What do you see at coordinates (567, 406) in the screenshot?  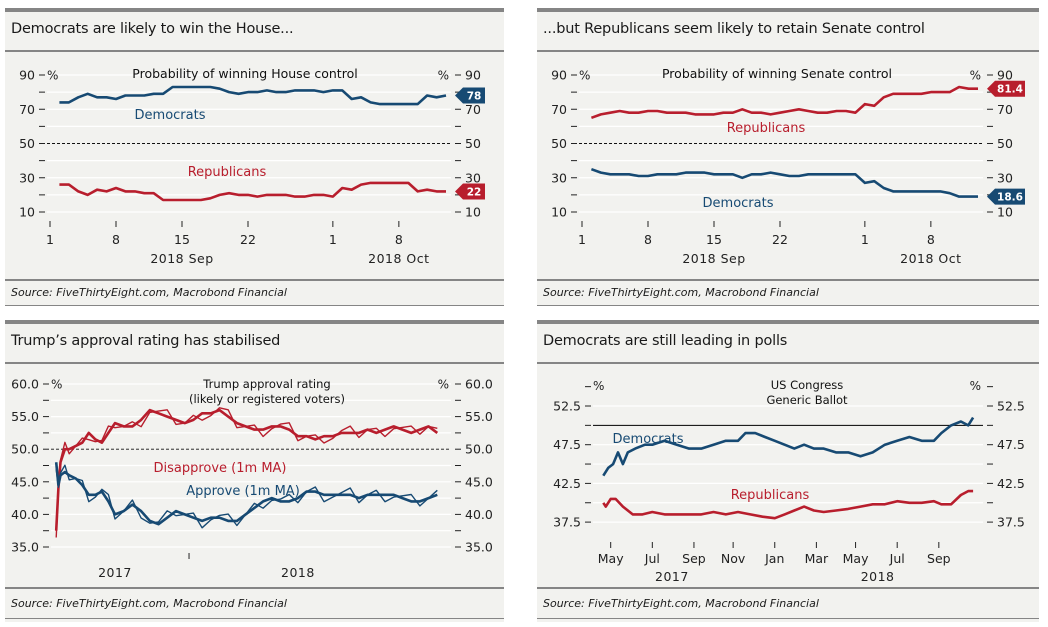 I see `y-tick-label-left: 52.5` at bounding box center [567, 406].